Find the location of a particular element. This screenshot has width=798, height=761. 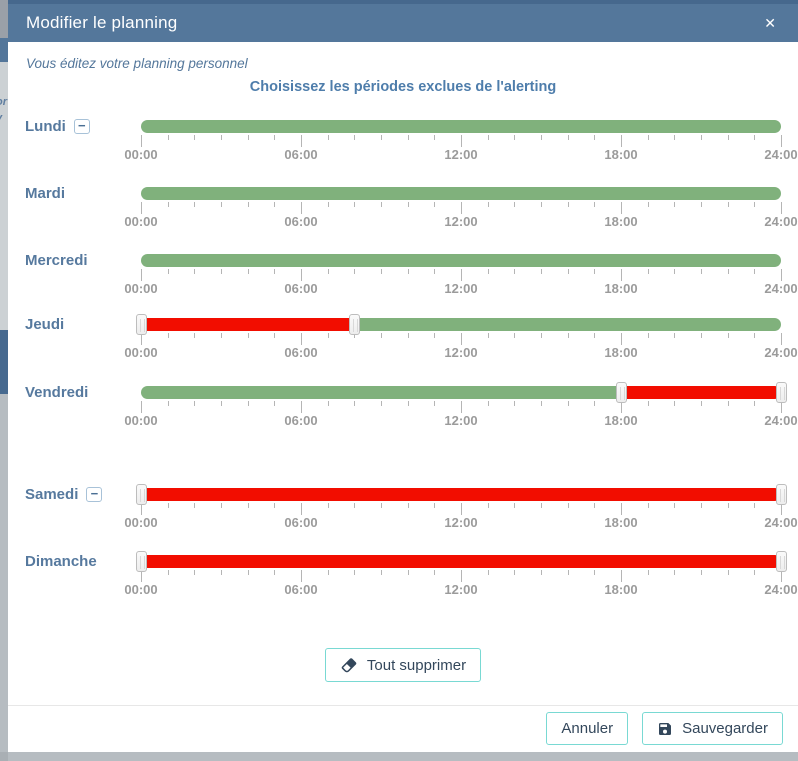

tick-label: 12:00 is located at coordinates (461, 420).